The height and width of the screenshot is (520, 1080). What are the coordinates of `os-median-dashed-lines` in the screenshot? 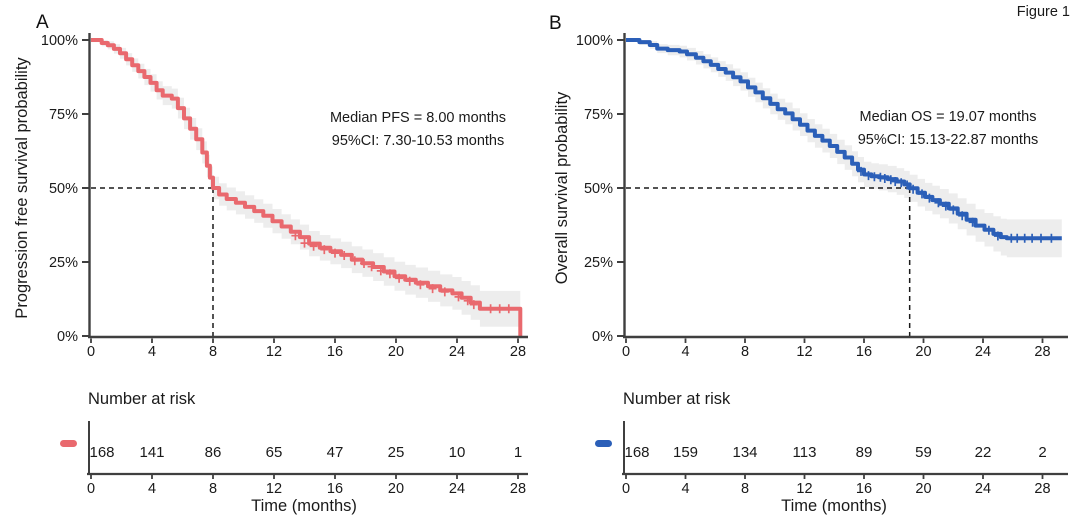 It's located at (768, 262).